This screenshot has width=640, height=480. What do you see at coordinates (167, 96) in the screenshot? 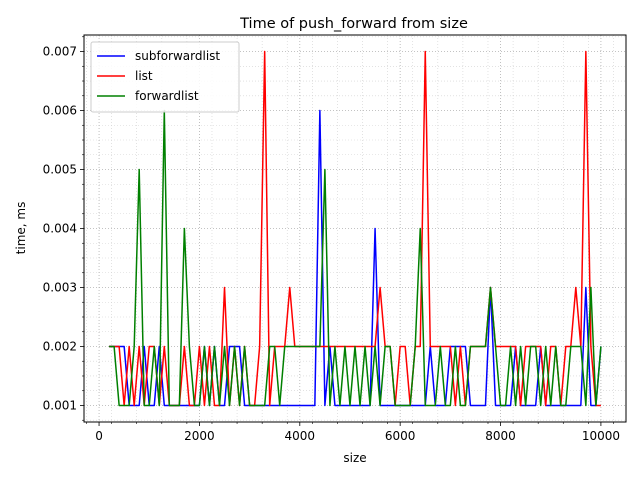
I see `legend-label-forwardlist: forwardlist` at bounding box center [167, 96].